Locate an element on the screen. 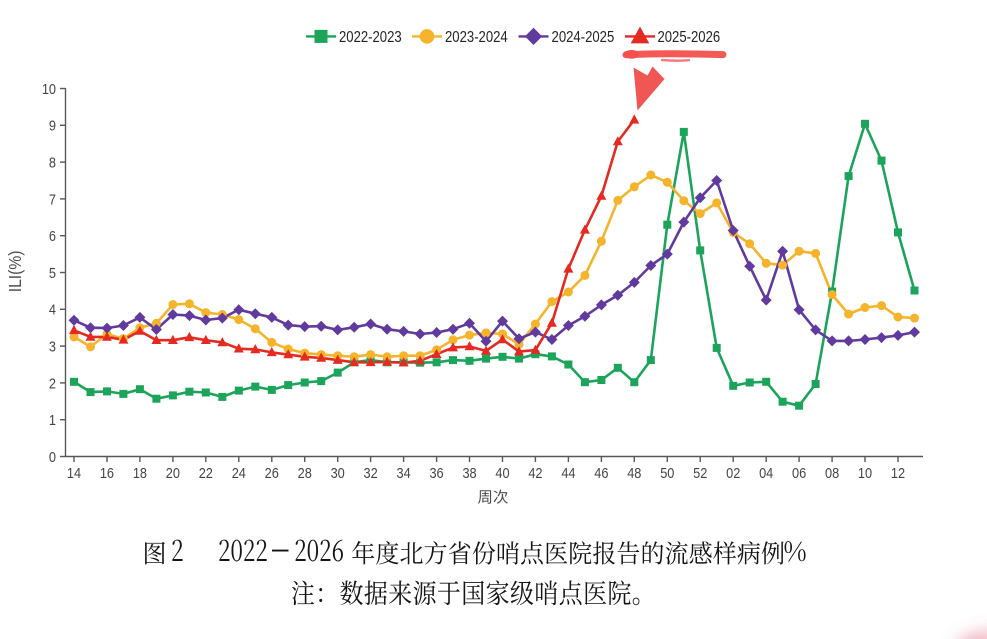 Image resolution: width=987 pixels, height=639 pixels. svg-text: 36 is located at coordinates (436, 472).